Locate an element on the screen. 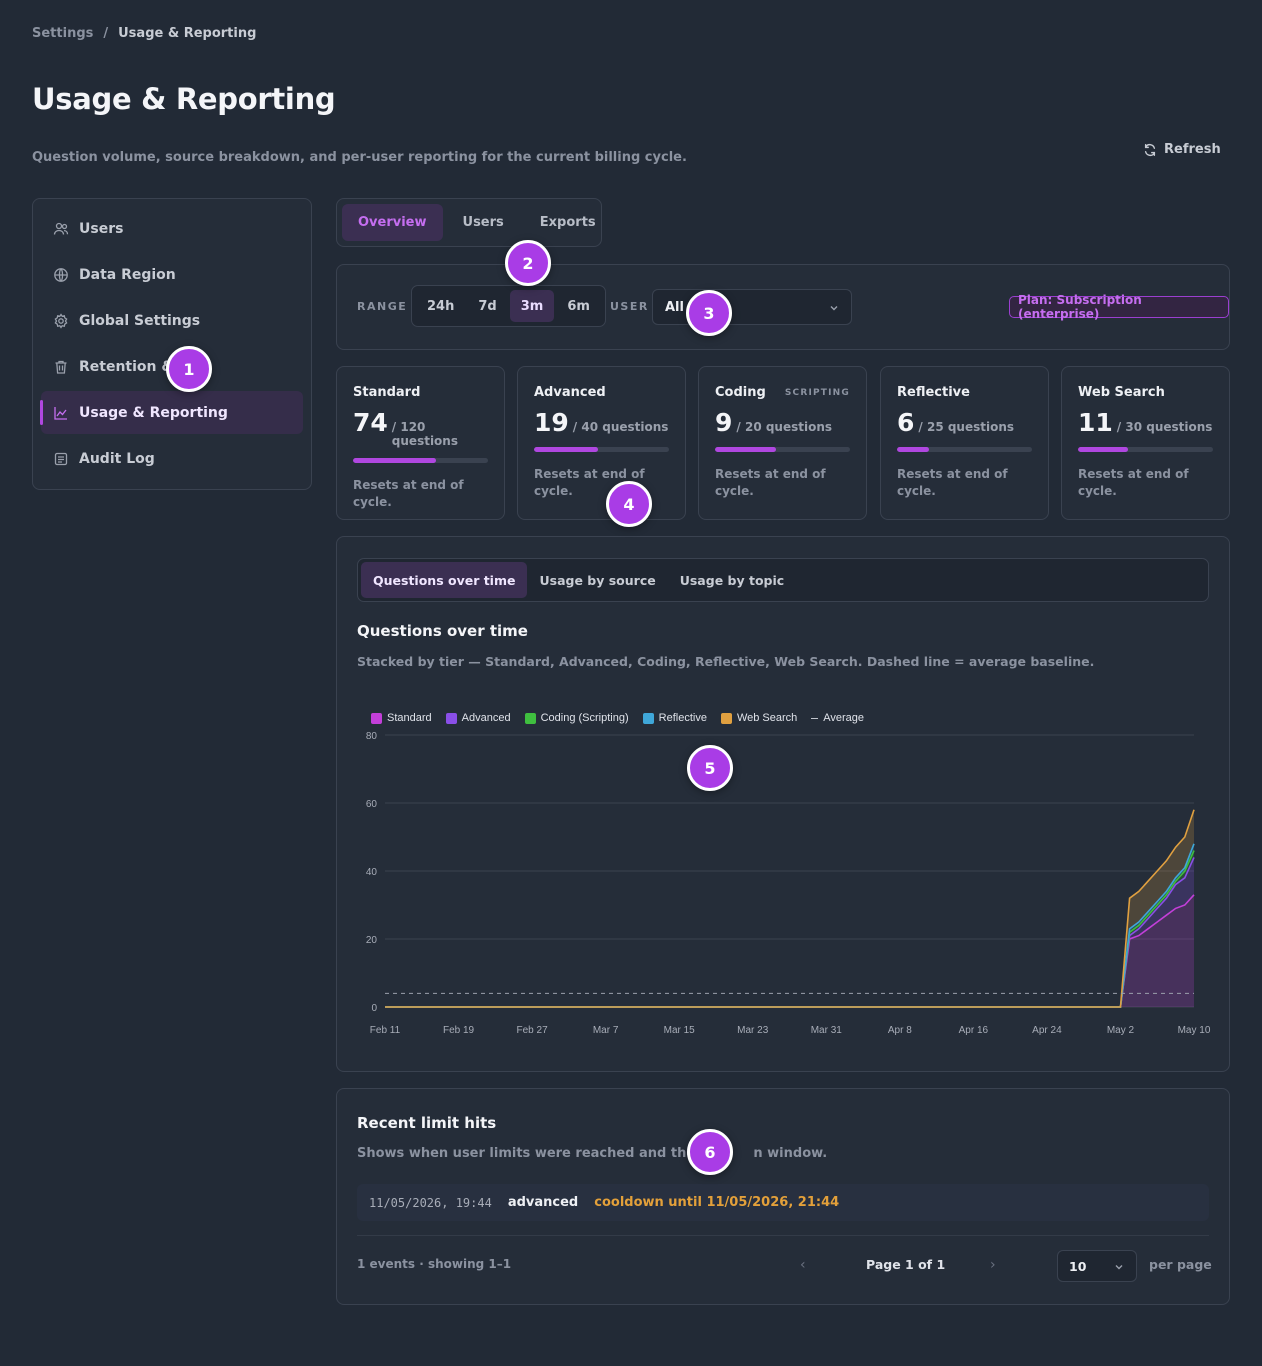 The width and height of the screenshot is (1262, 1366). refresh-icon is located at coordinates (1150, 149).